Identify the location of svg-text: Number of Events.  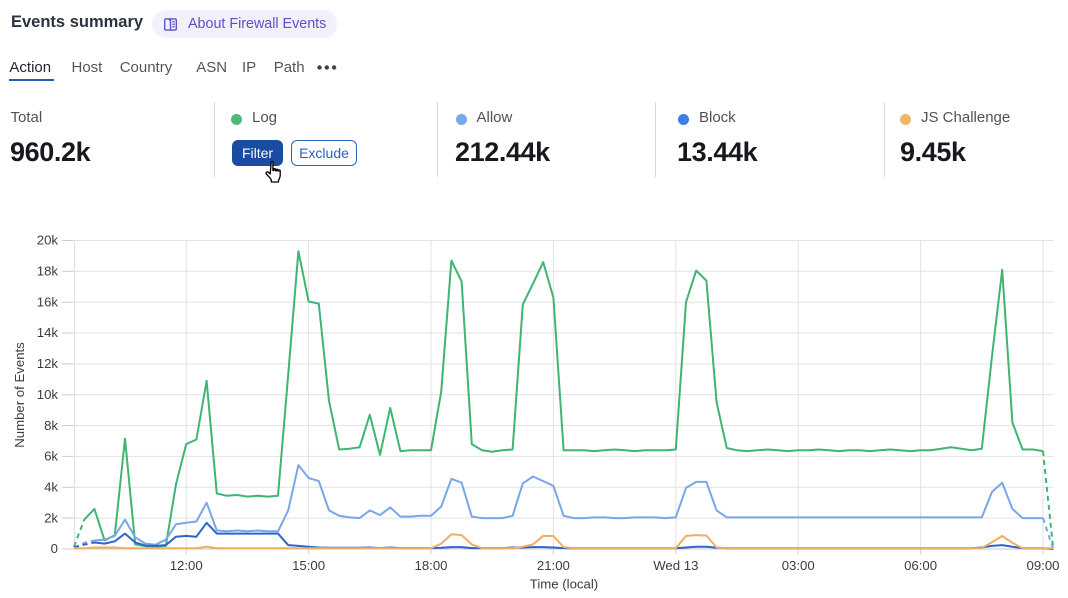
(19, 395).